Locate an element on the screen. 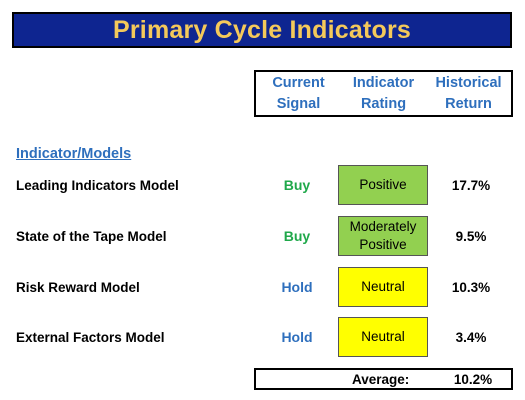 Image resolution: width=525 pixels, height=400 pixels. average-box: Average: 10.2% is located at coordinates (383, 379).